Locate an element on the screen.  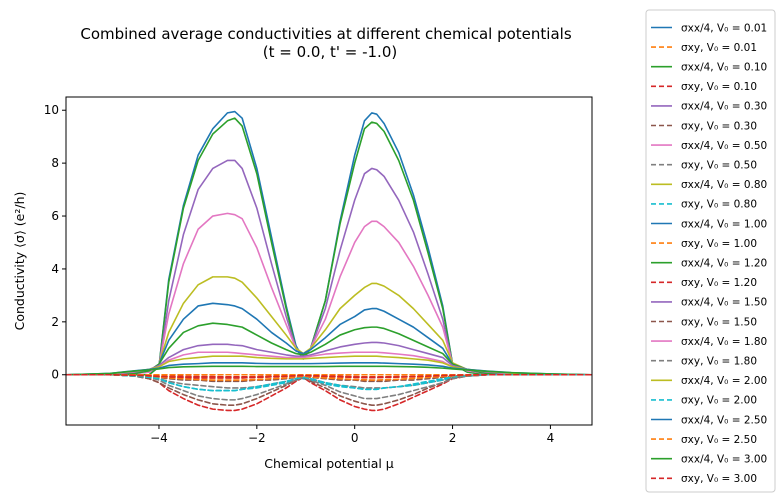
legend-label: σxy, V₀ = 0.10 is located at coordinates (719, 87).